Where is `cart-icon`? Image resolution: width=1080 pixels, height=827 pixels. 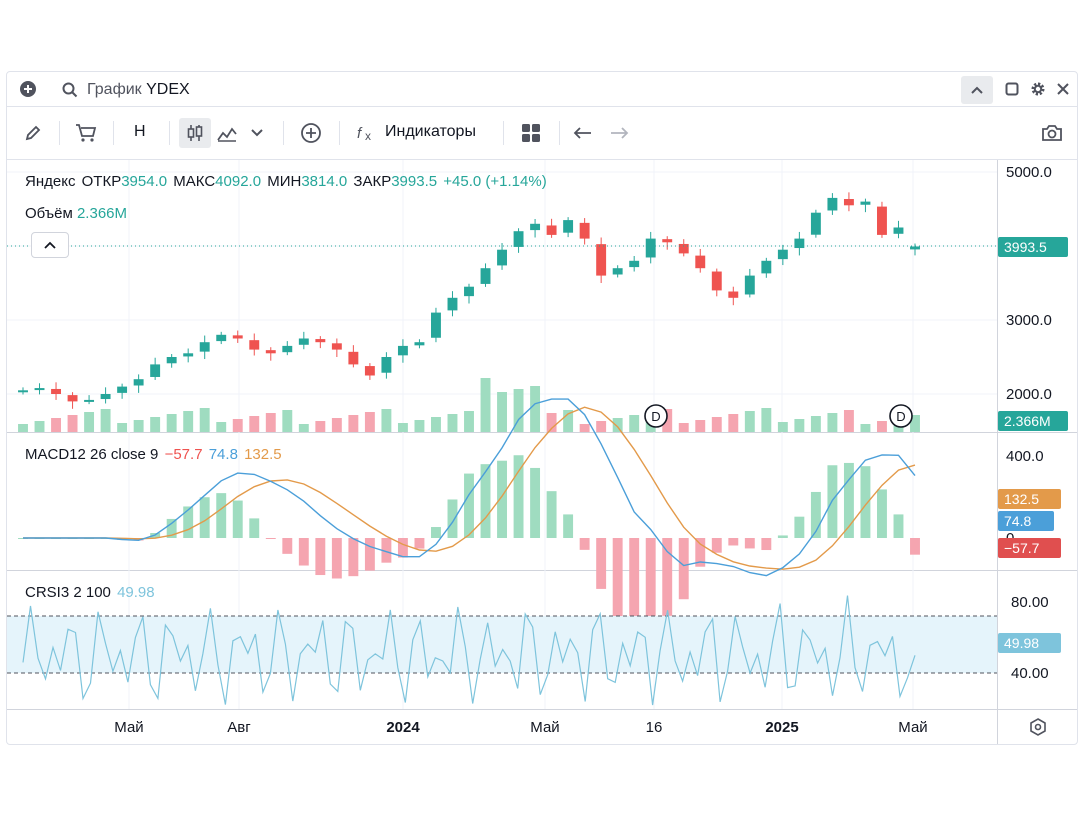
cart-icon is located at coordinates (86, 133).